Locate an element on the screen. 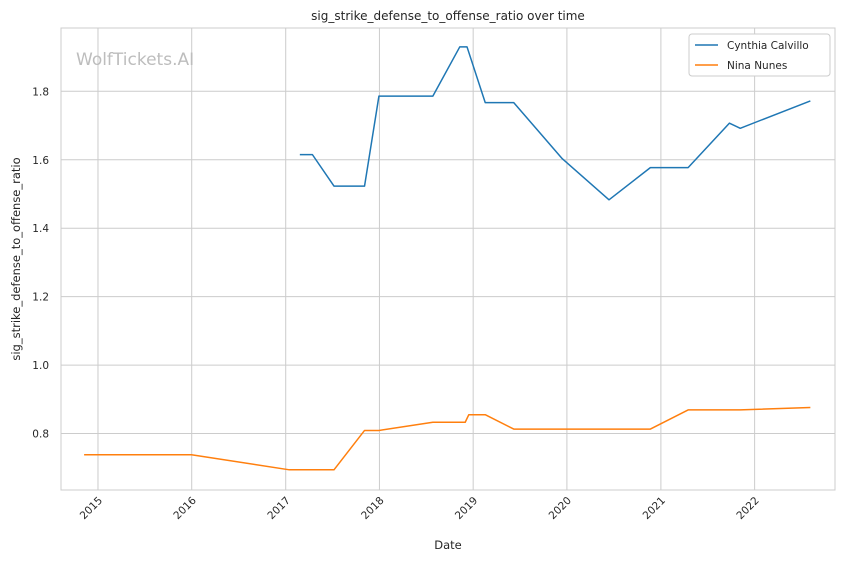 This screenshot has height=561, width=844. y-tick-label: 0.8 is located at coordinates (40, 435).